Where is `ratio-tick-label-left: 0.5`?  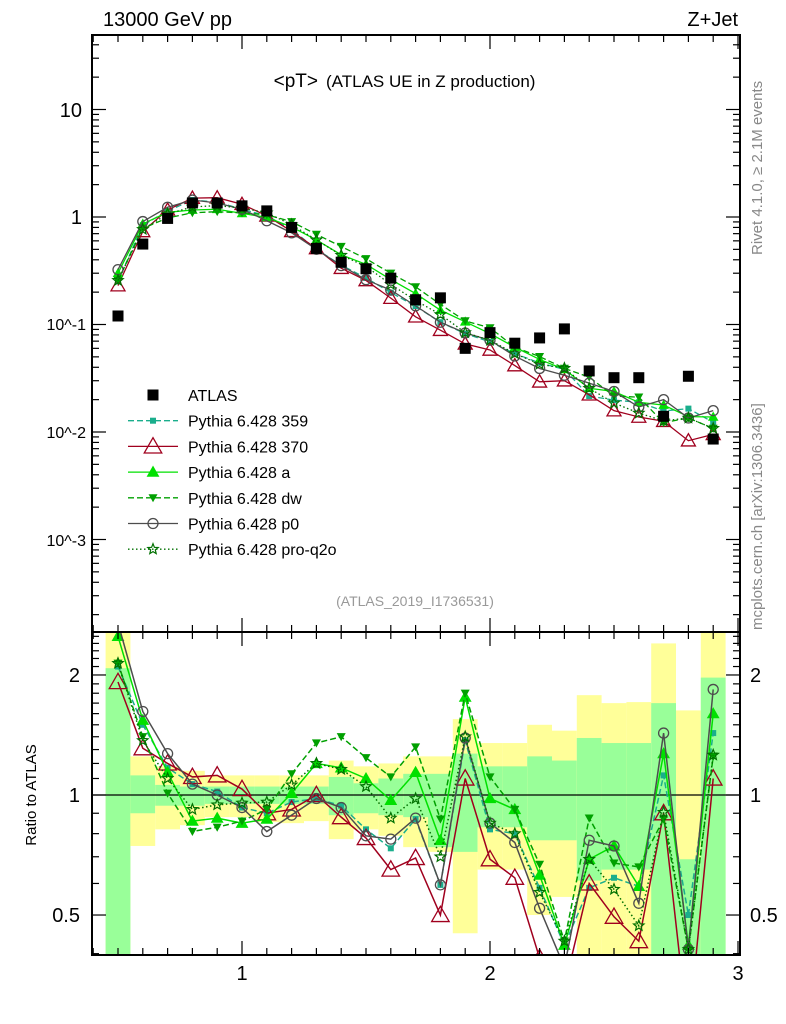 ratio-tick-label-left: 0.5 is located at coordinates (66, 916).